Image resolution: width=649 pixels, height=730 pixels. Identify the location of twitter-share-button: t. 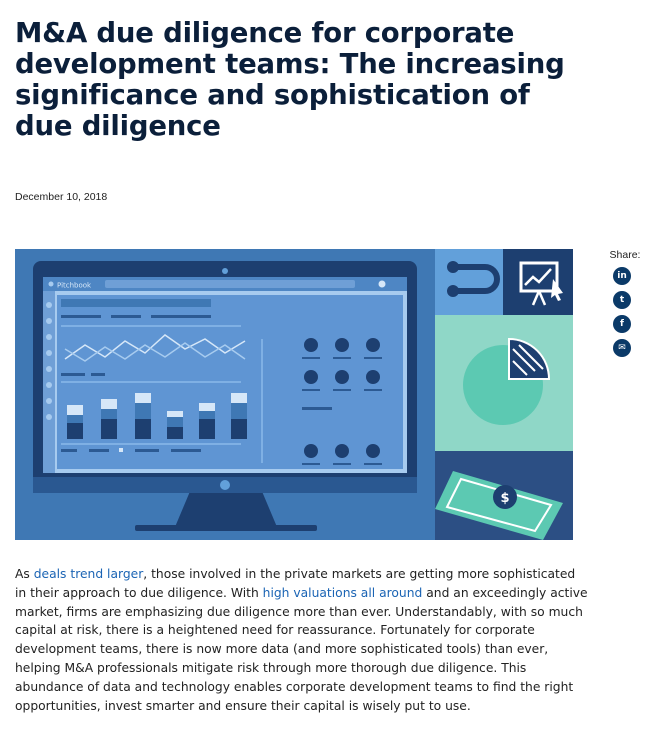
(622, 300).